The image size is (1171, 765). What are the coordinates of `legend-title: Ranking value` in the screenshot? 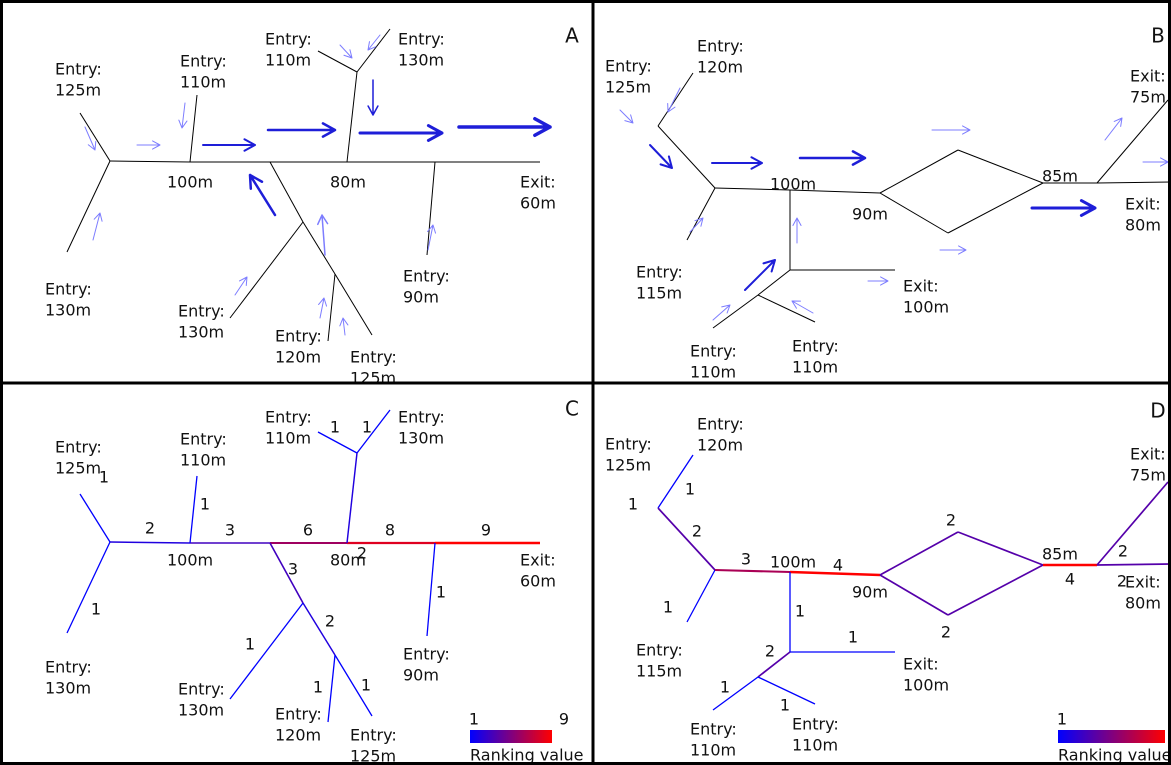 It's located at (527, 755).